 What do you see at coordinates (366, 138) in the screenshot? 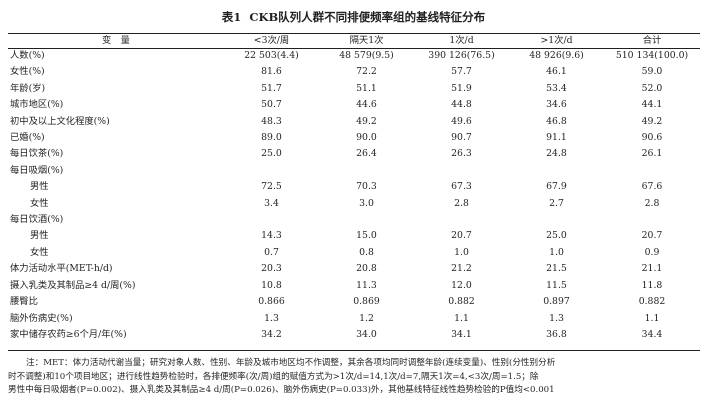
I see `table-cell: 90.0` at bounding box center [366, 138].